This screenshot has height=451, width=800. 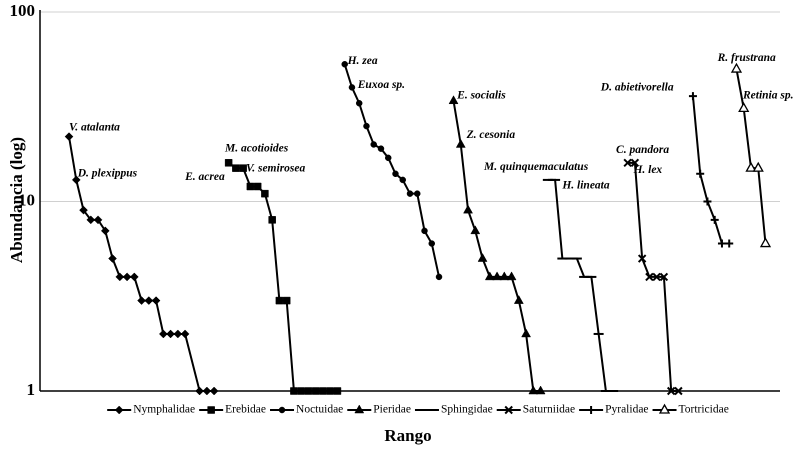 I want to click on legend-label: Saturniidae, so click(x=549, y=410).